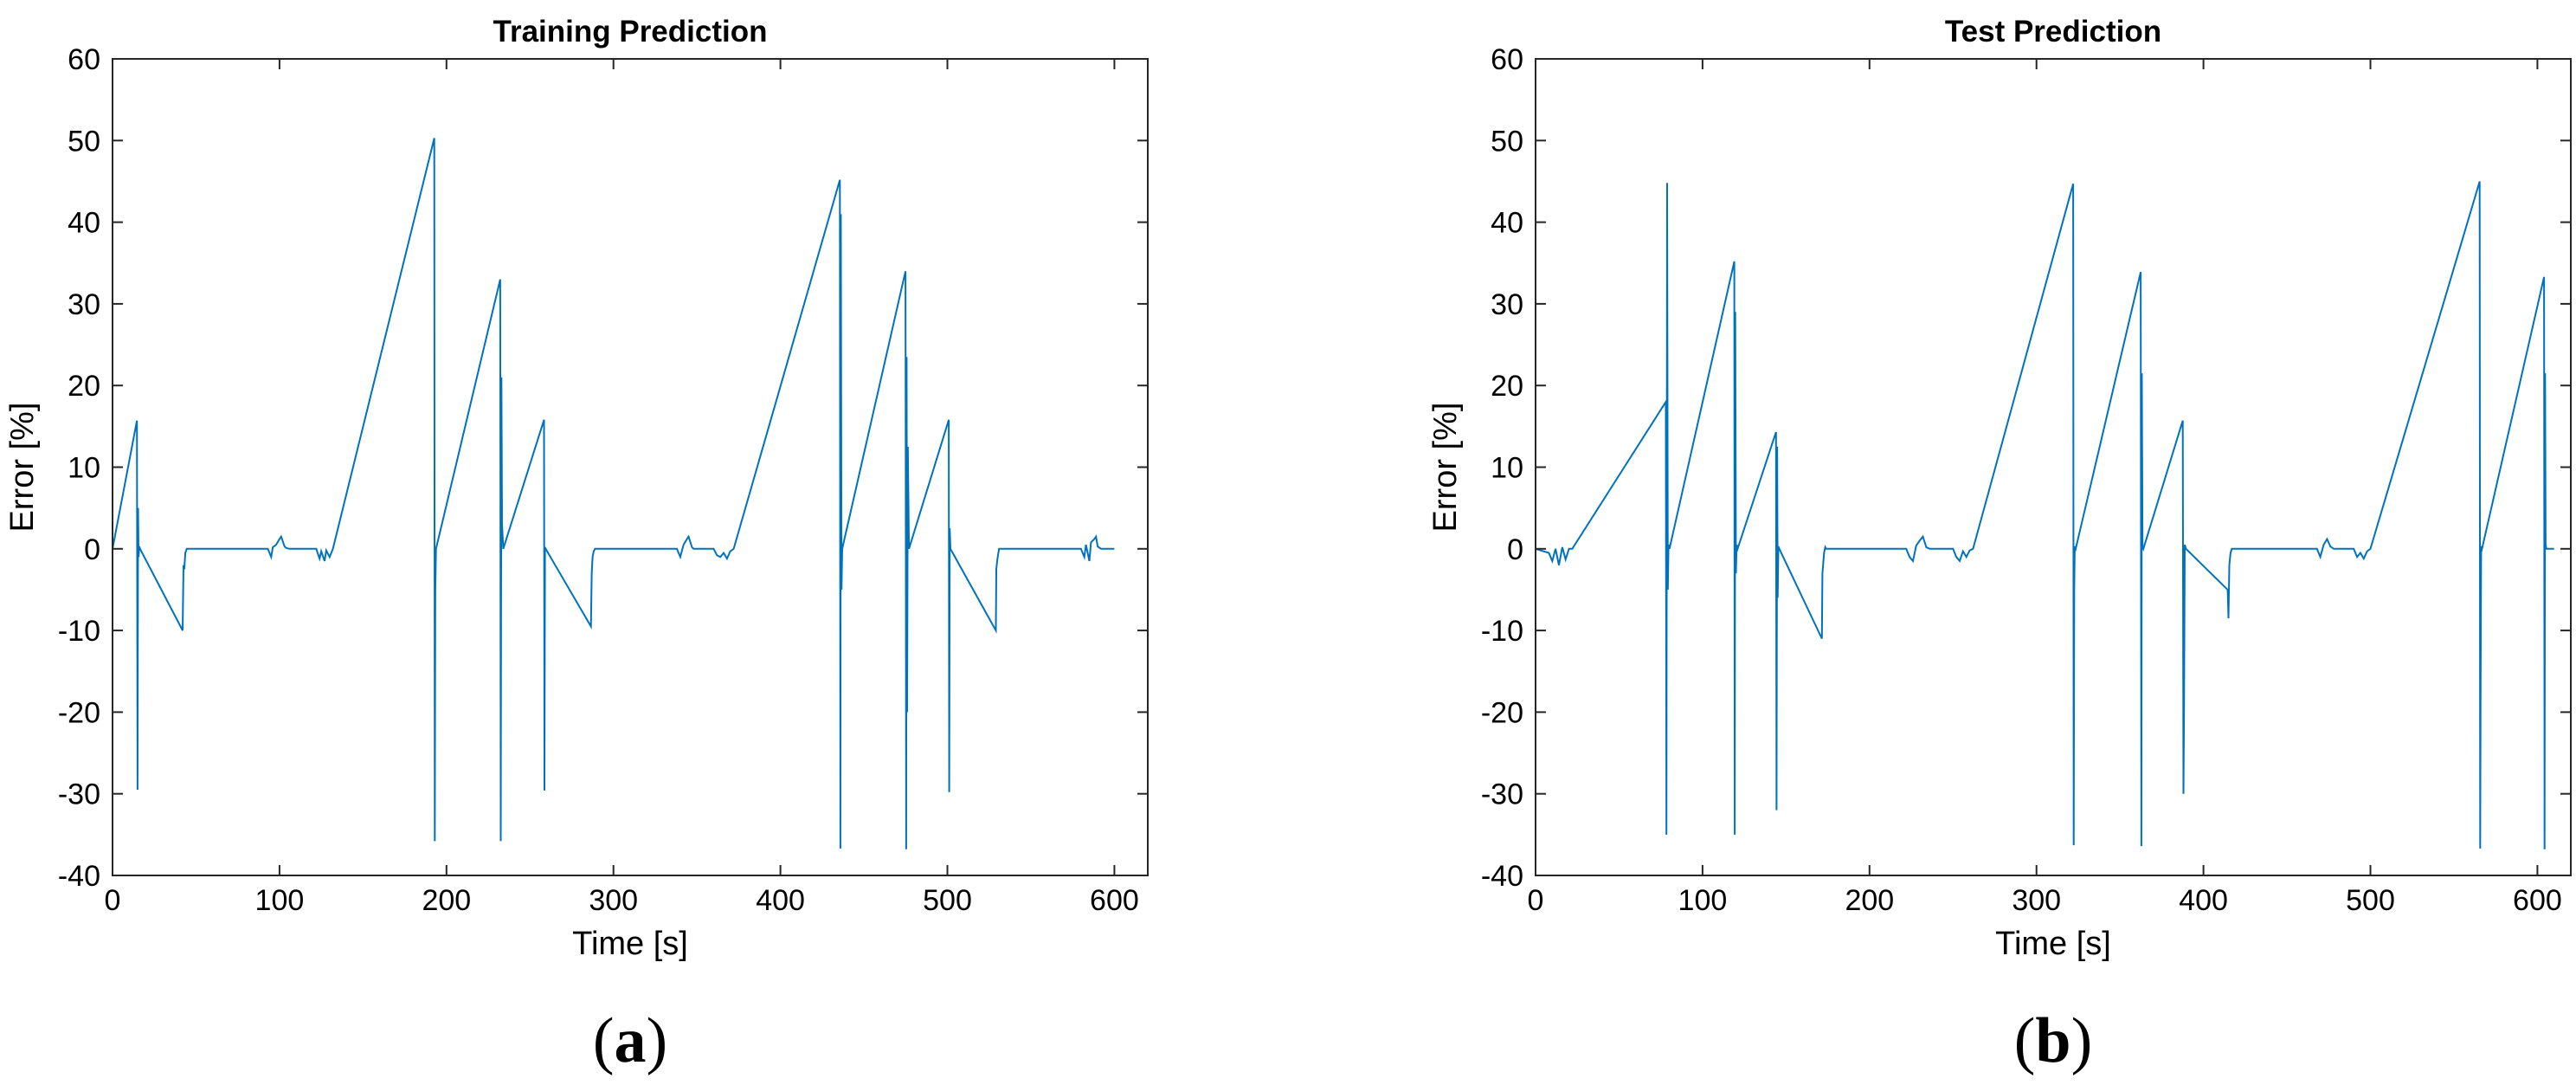  What do you see at coordinates (2053, 31) in the screenshot?
I see `chart-title: Test Prediction` at bounding box center [2053, 31].